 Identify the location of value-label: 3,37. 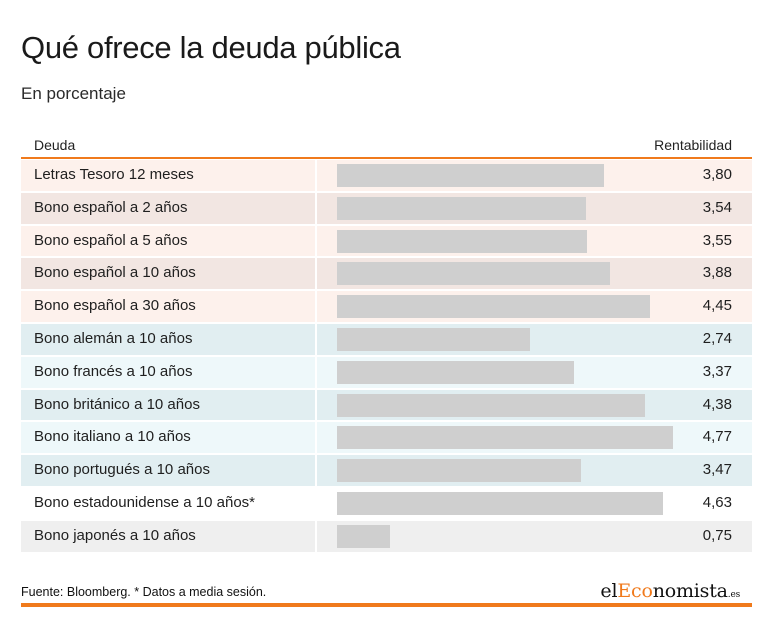
(717, 371).